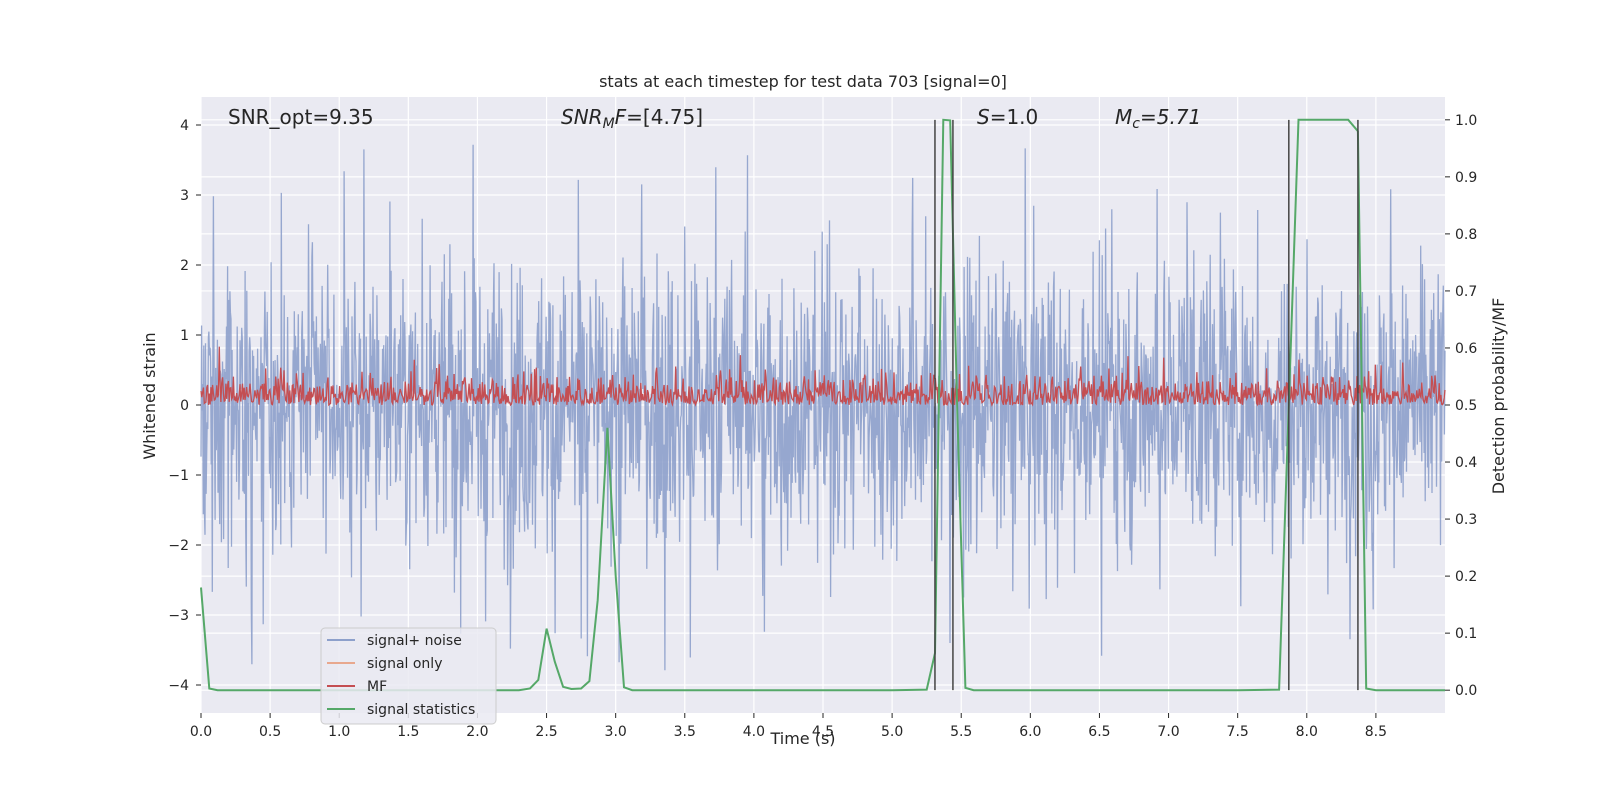 The image size is (1600, 800). Describe the element at coordinates (1099, 732) in the screenshot. I see `x-tick-label: 6.5` at that location.